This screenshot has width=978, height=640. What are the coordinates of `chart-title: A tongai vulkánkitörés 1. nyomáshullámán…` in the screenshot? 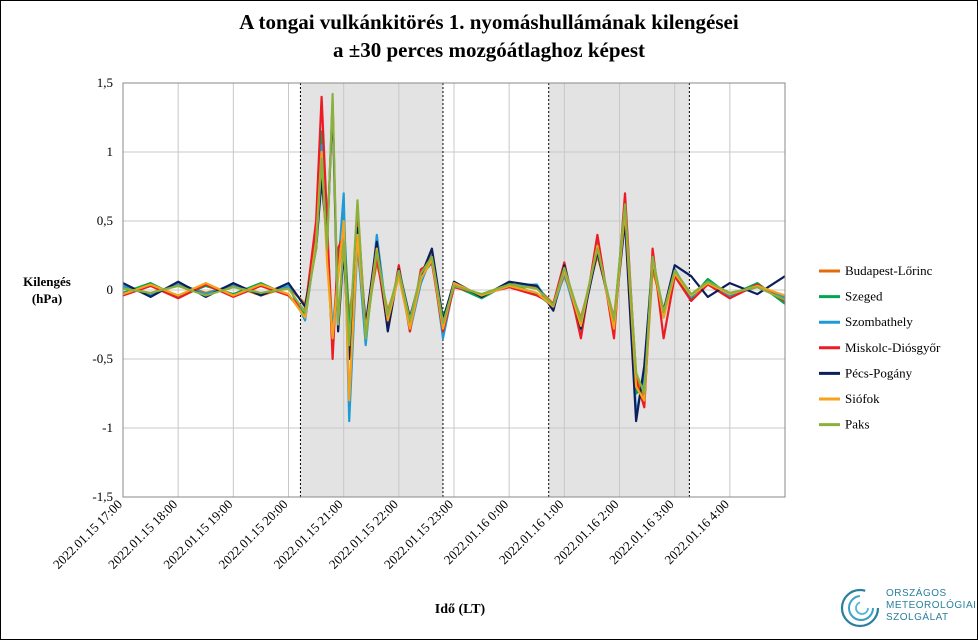 It's located at (489, 36).